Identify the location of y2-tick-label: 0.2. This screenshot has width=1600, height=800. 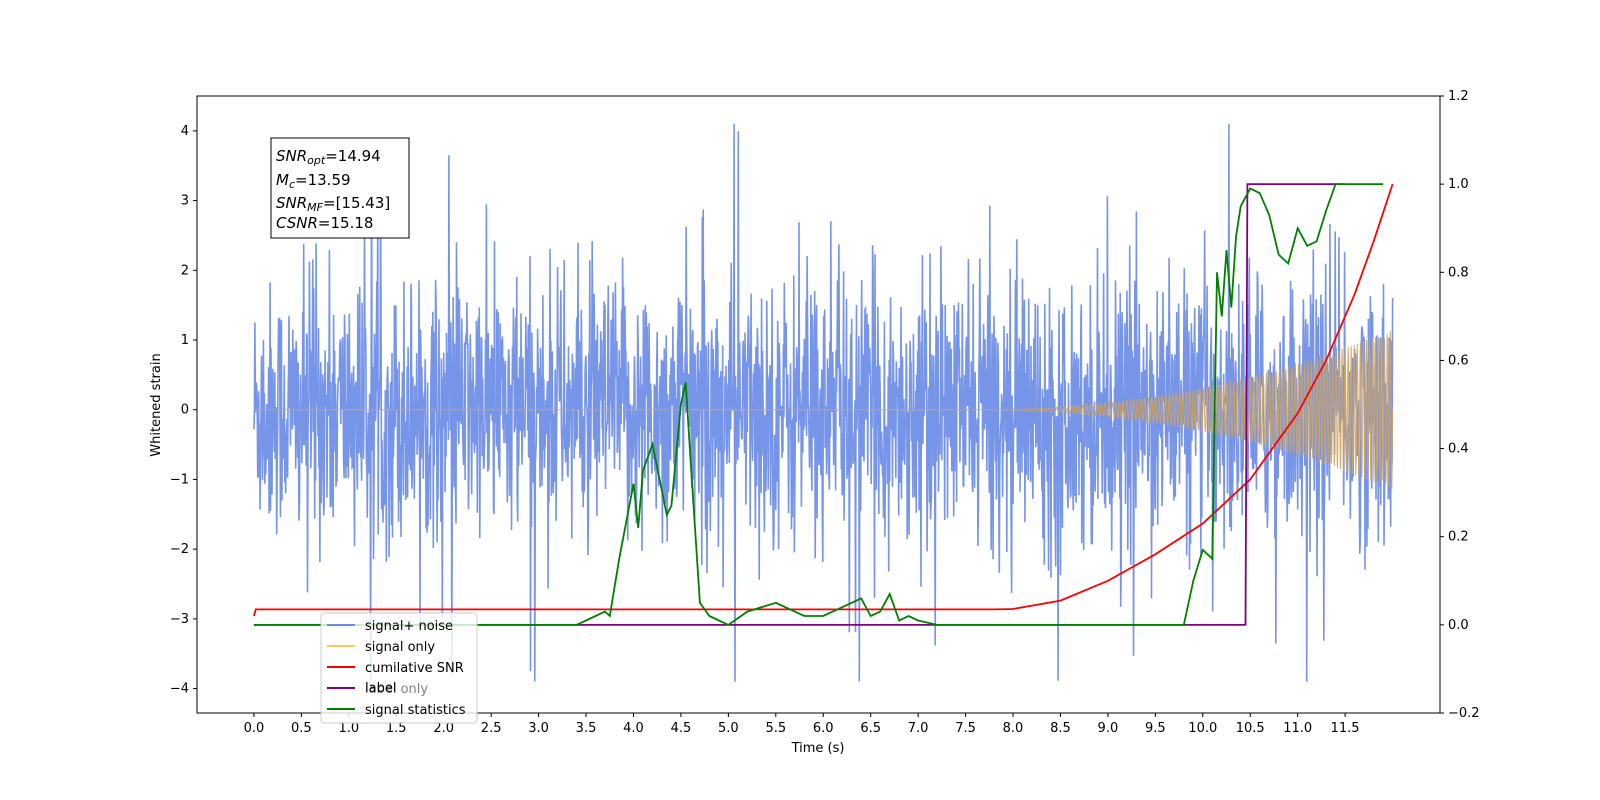
(1458, 537).